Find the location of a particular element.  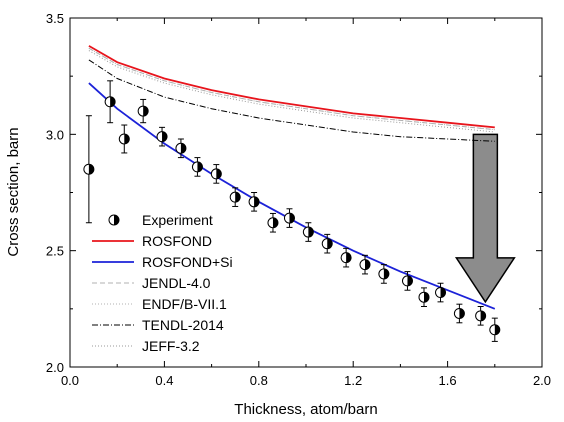

legend-label: TENDL-2014 is located at coordinates (183, 325).